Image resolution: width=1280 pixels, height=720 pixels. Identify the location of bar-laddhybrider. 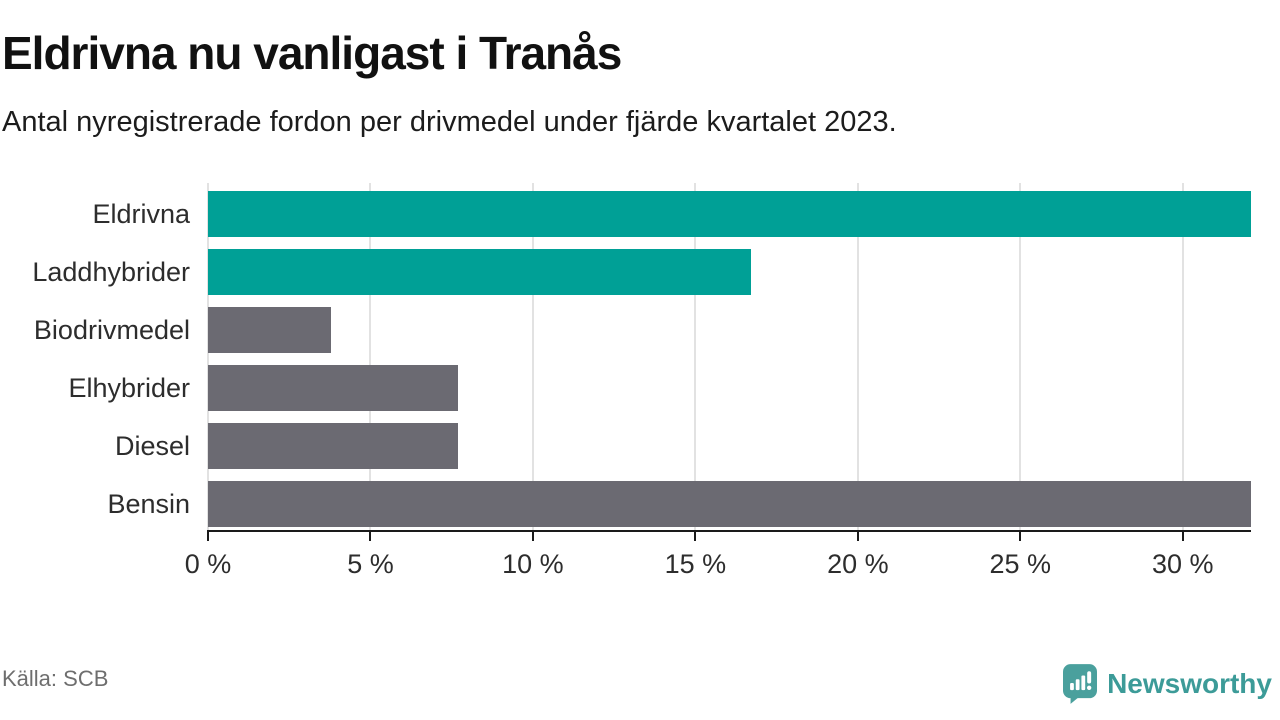
(479, 272).